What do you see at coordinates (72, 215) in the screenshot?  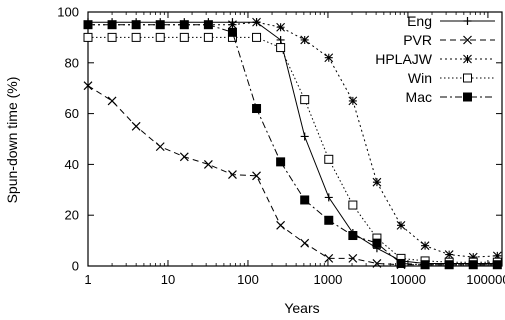 I see `y-tick-label: 20` at bounding box center [72, 215].